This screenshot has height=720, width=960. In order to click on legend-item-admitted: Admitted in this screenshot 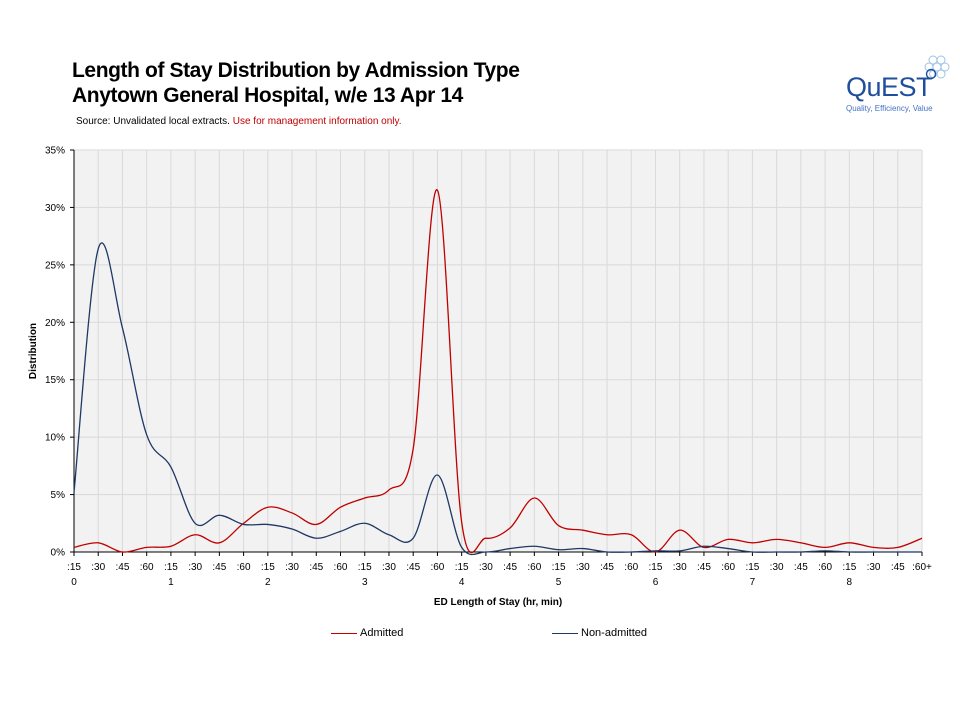, I will do `click(367, 633)`.